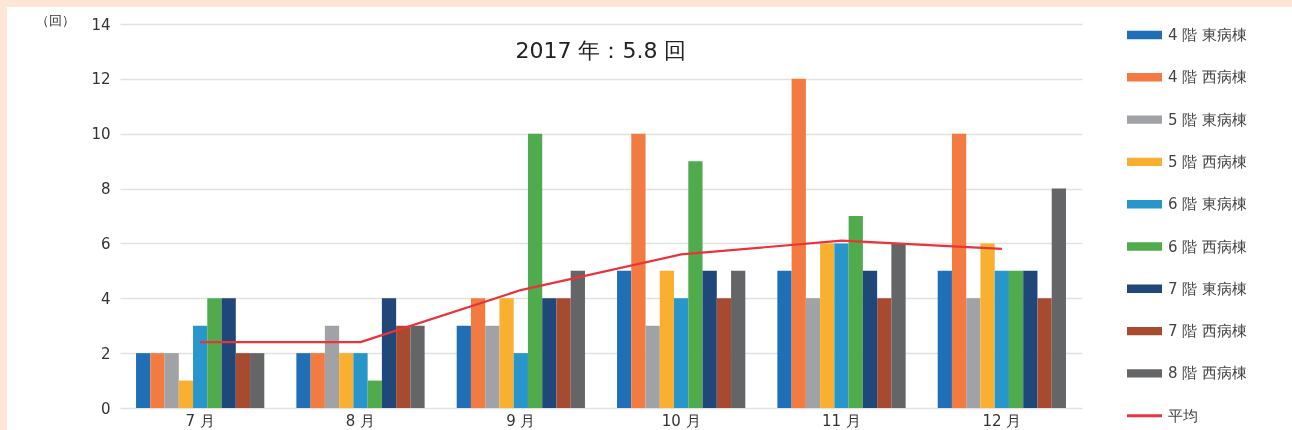  I want to click on legend-label: 6 階 西病棟, so click(1208, 246).